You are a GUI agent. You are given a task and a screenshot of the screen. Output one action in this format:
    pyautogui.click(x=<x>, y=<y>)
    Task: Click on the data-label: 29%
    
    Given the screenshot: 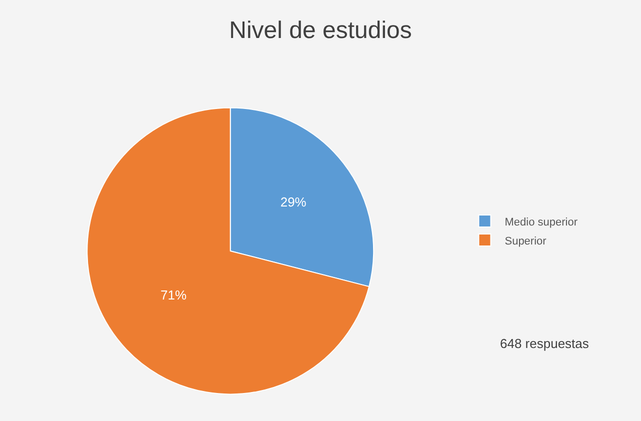 What is the action you would take?
    pyautogui.click(x=293, y=202)
    